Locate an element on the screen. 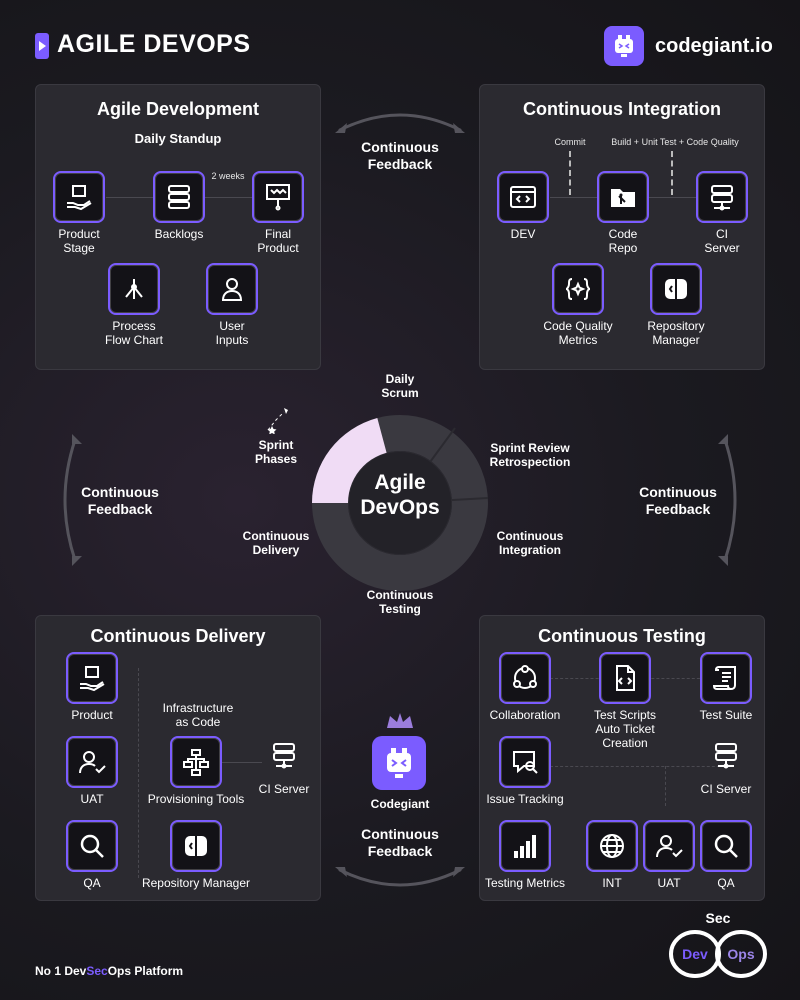 The width and height of the screenshot is (800, 1000). ci-node-ci-server: CI Server is located at coordinates (722, 213).